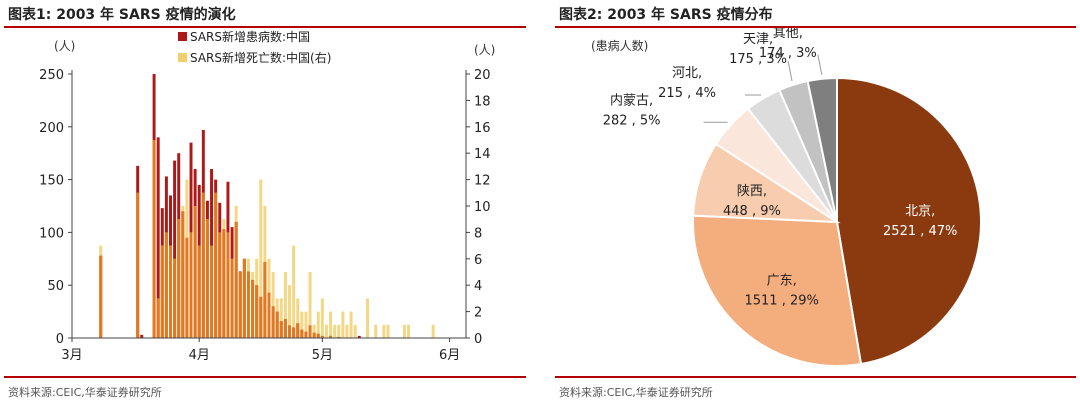  Describe the element at coordinates (322, 355) in the screenshot. I see `x-tick-label: 5月` at that location.